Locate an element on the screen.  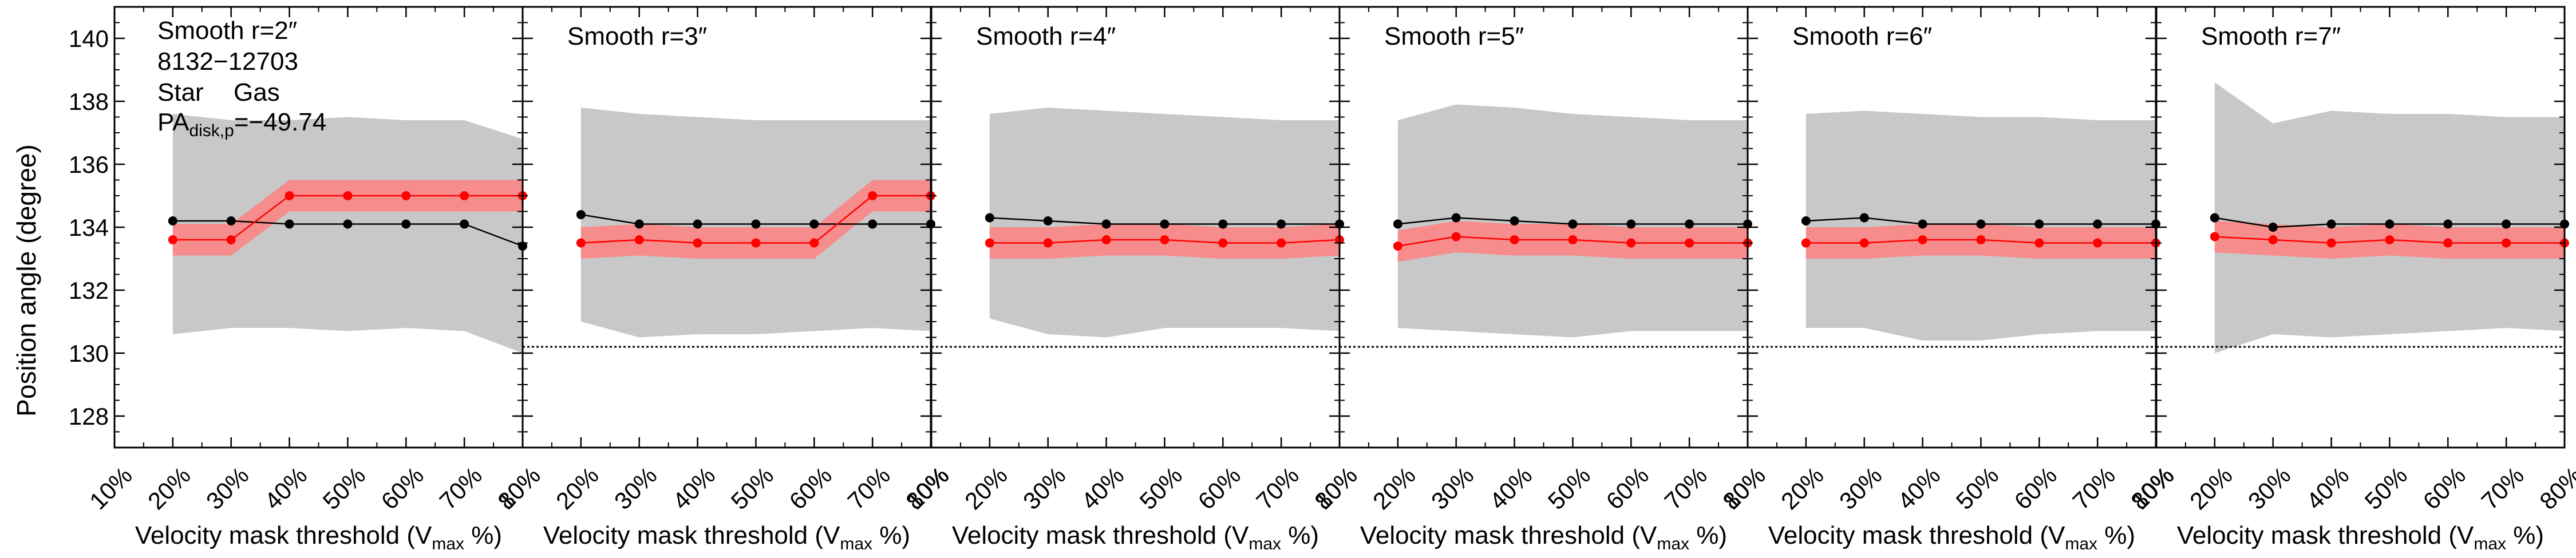
object-id-label: 8132−12703 is located at coordinates (227, 62).